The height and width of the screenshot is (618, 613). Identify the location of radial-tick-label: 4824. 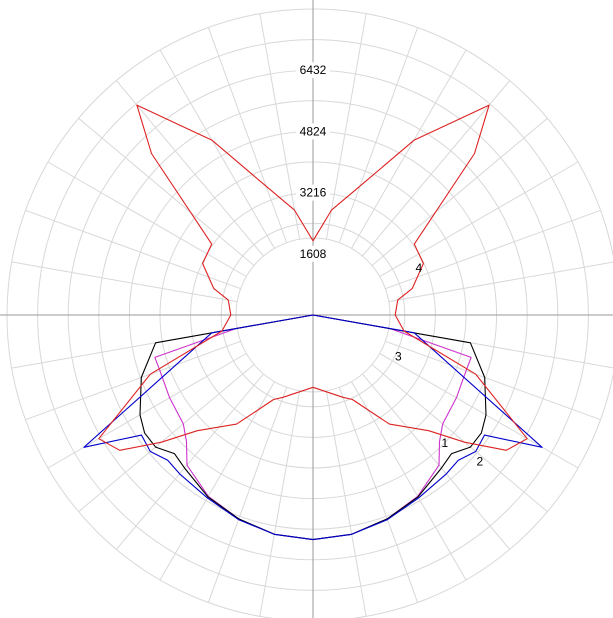
(313, 131).